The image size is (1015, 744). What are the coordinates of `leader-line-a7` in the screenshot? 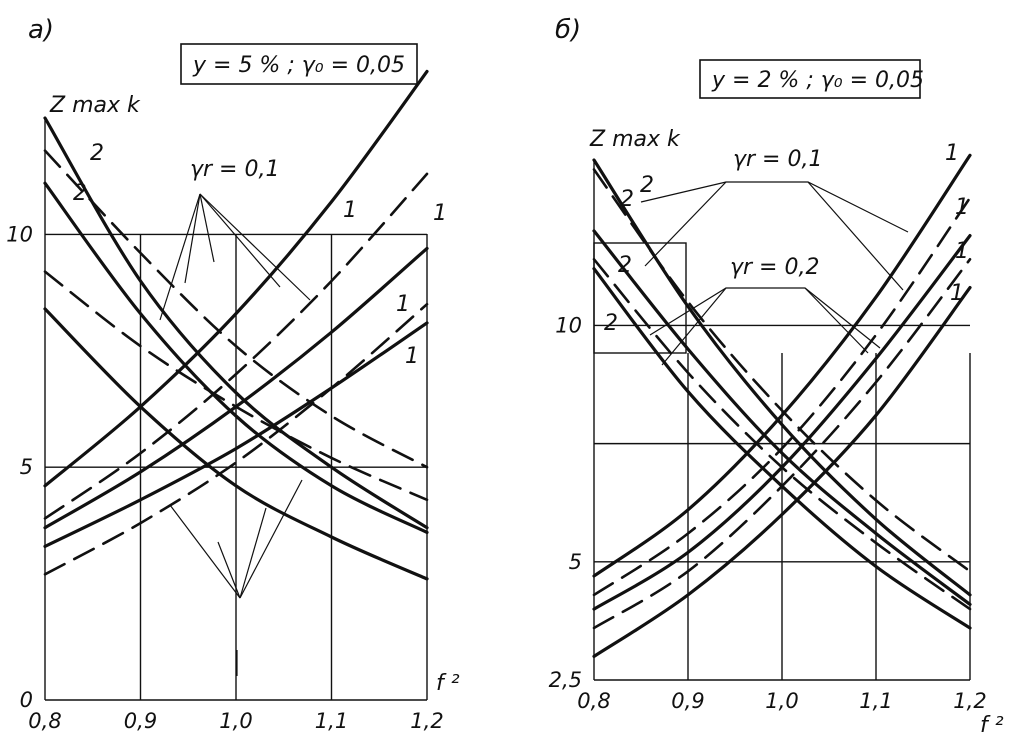 It's located at (229, 570).